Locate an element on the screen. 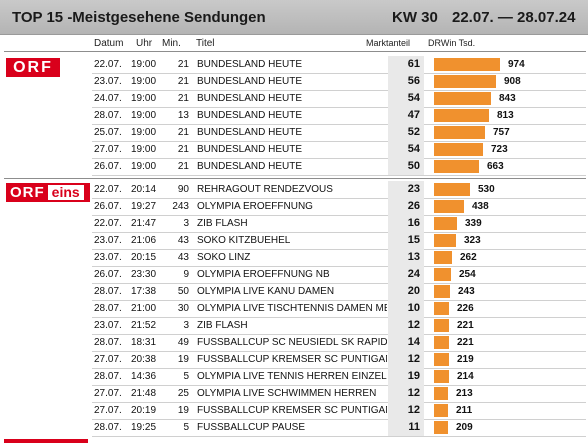  orf-logo: ORF is located at coordinates (33, 67).